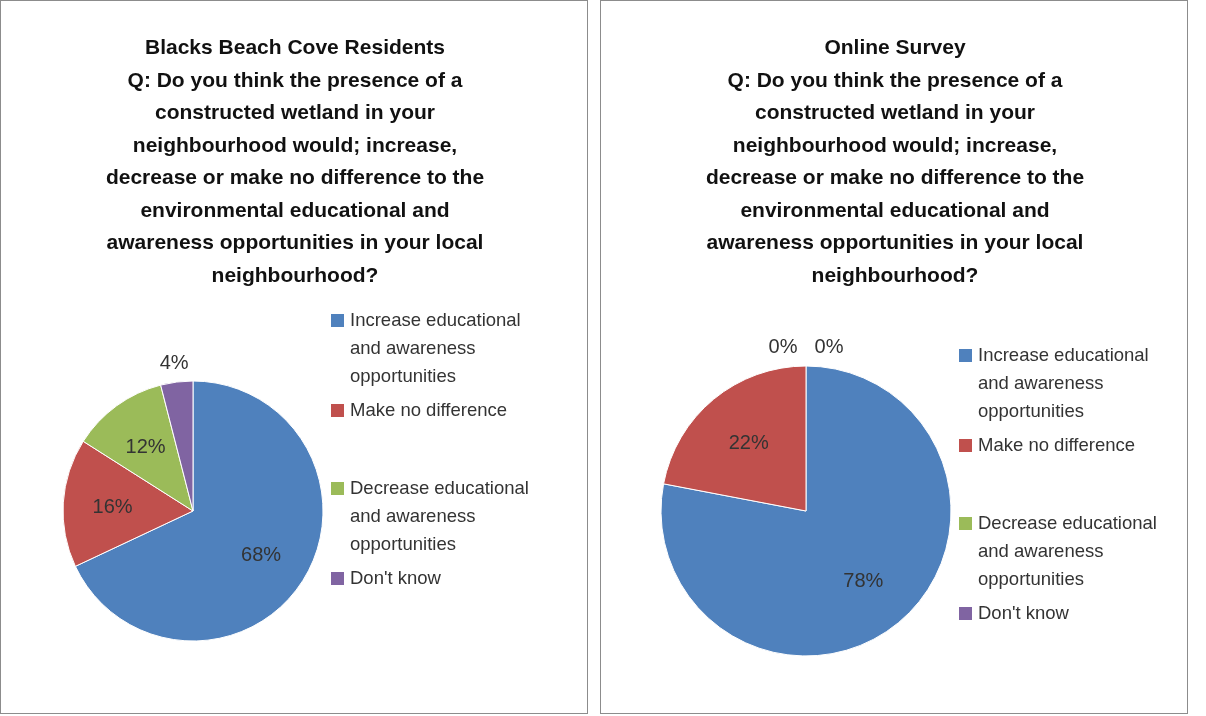  I want to click on pie-slice, so click(806, 511).